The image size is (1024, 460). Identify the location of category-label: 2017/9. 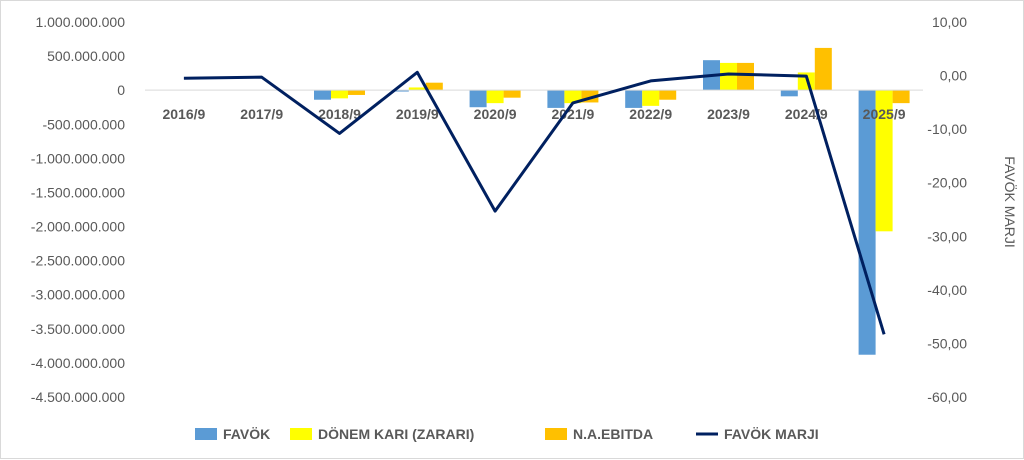
(261, 114).